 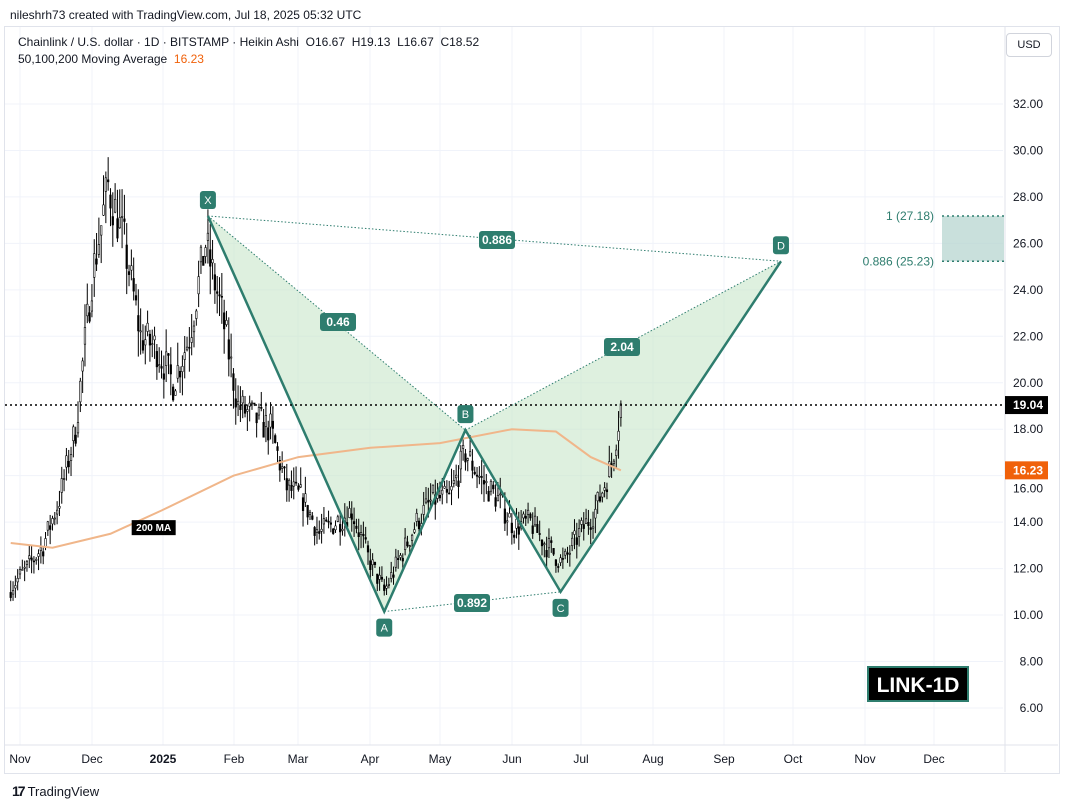 What do you see at coordinates (1028, 522) in the screenshot?
I see `y-tick-label: 14.00` at bounding box center [1028, 522].